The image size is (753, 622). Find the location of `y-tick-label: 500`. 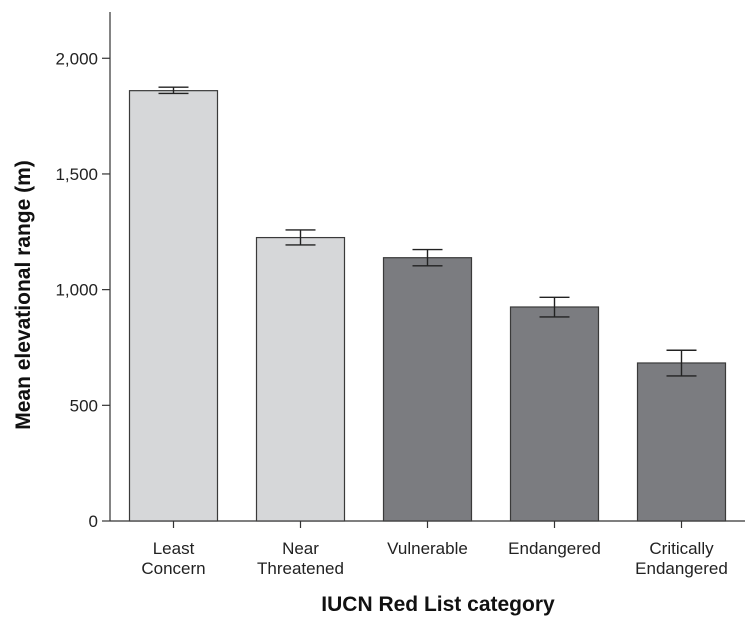

y-tick-label: 500 is located at coordinates (84, 405).